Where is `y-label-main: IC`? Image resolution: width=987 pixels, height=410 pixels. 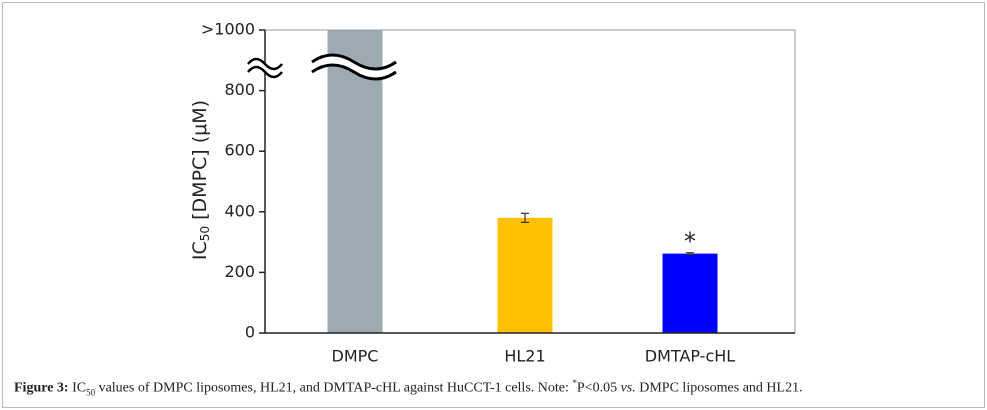
y-label-main: IC is located at coordinates (200, 250).